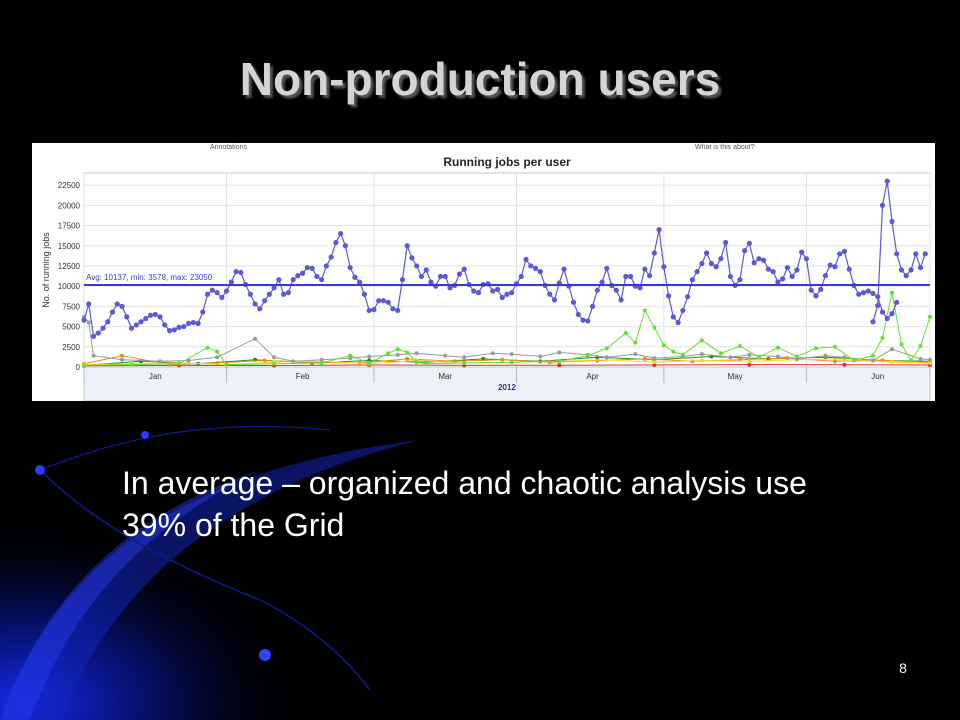 This screenshot has width=960, height=720. Describe the element at coordinates (725, 147) in the screenshot. I see `what-is-this-link: What is this about?` at that location.